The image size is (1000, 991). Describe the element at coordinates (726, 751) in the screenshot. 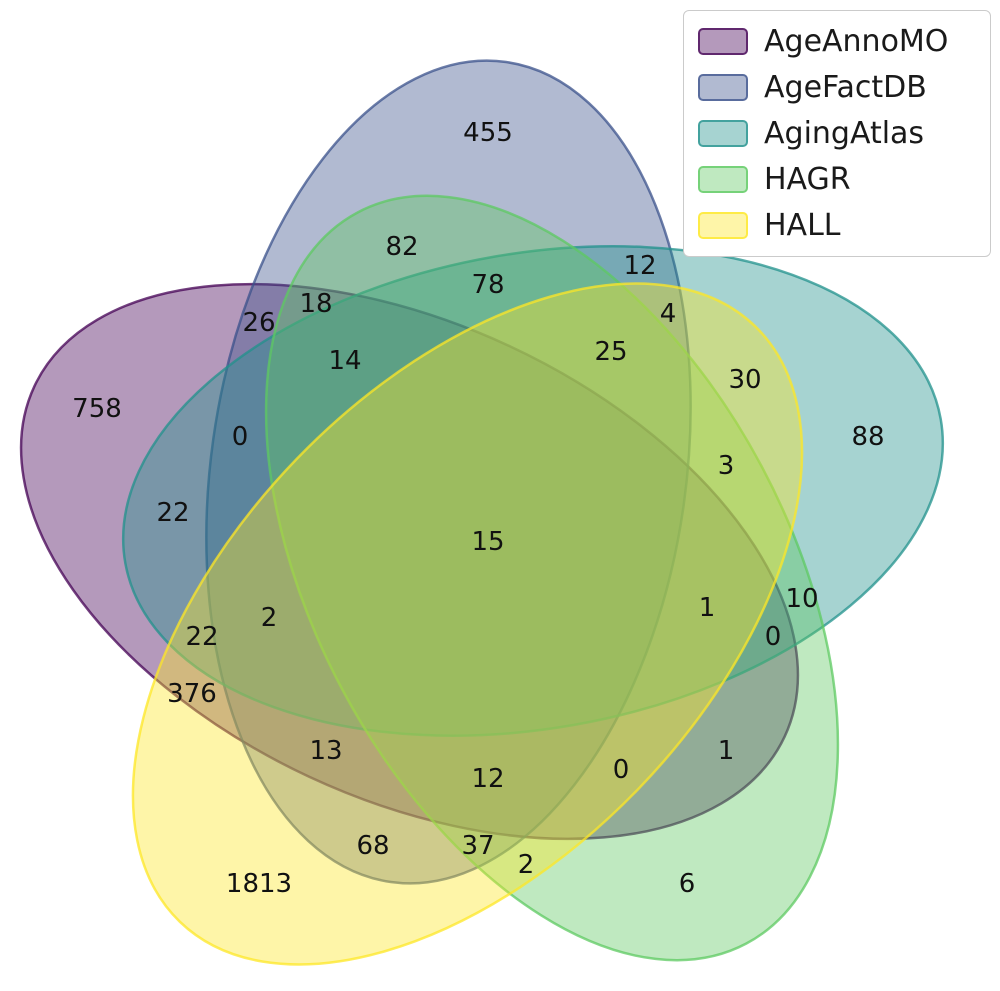

I see `region-count-anno-hagr: 1` at that location.